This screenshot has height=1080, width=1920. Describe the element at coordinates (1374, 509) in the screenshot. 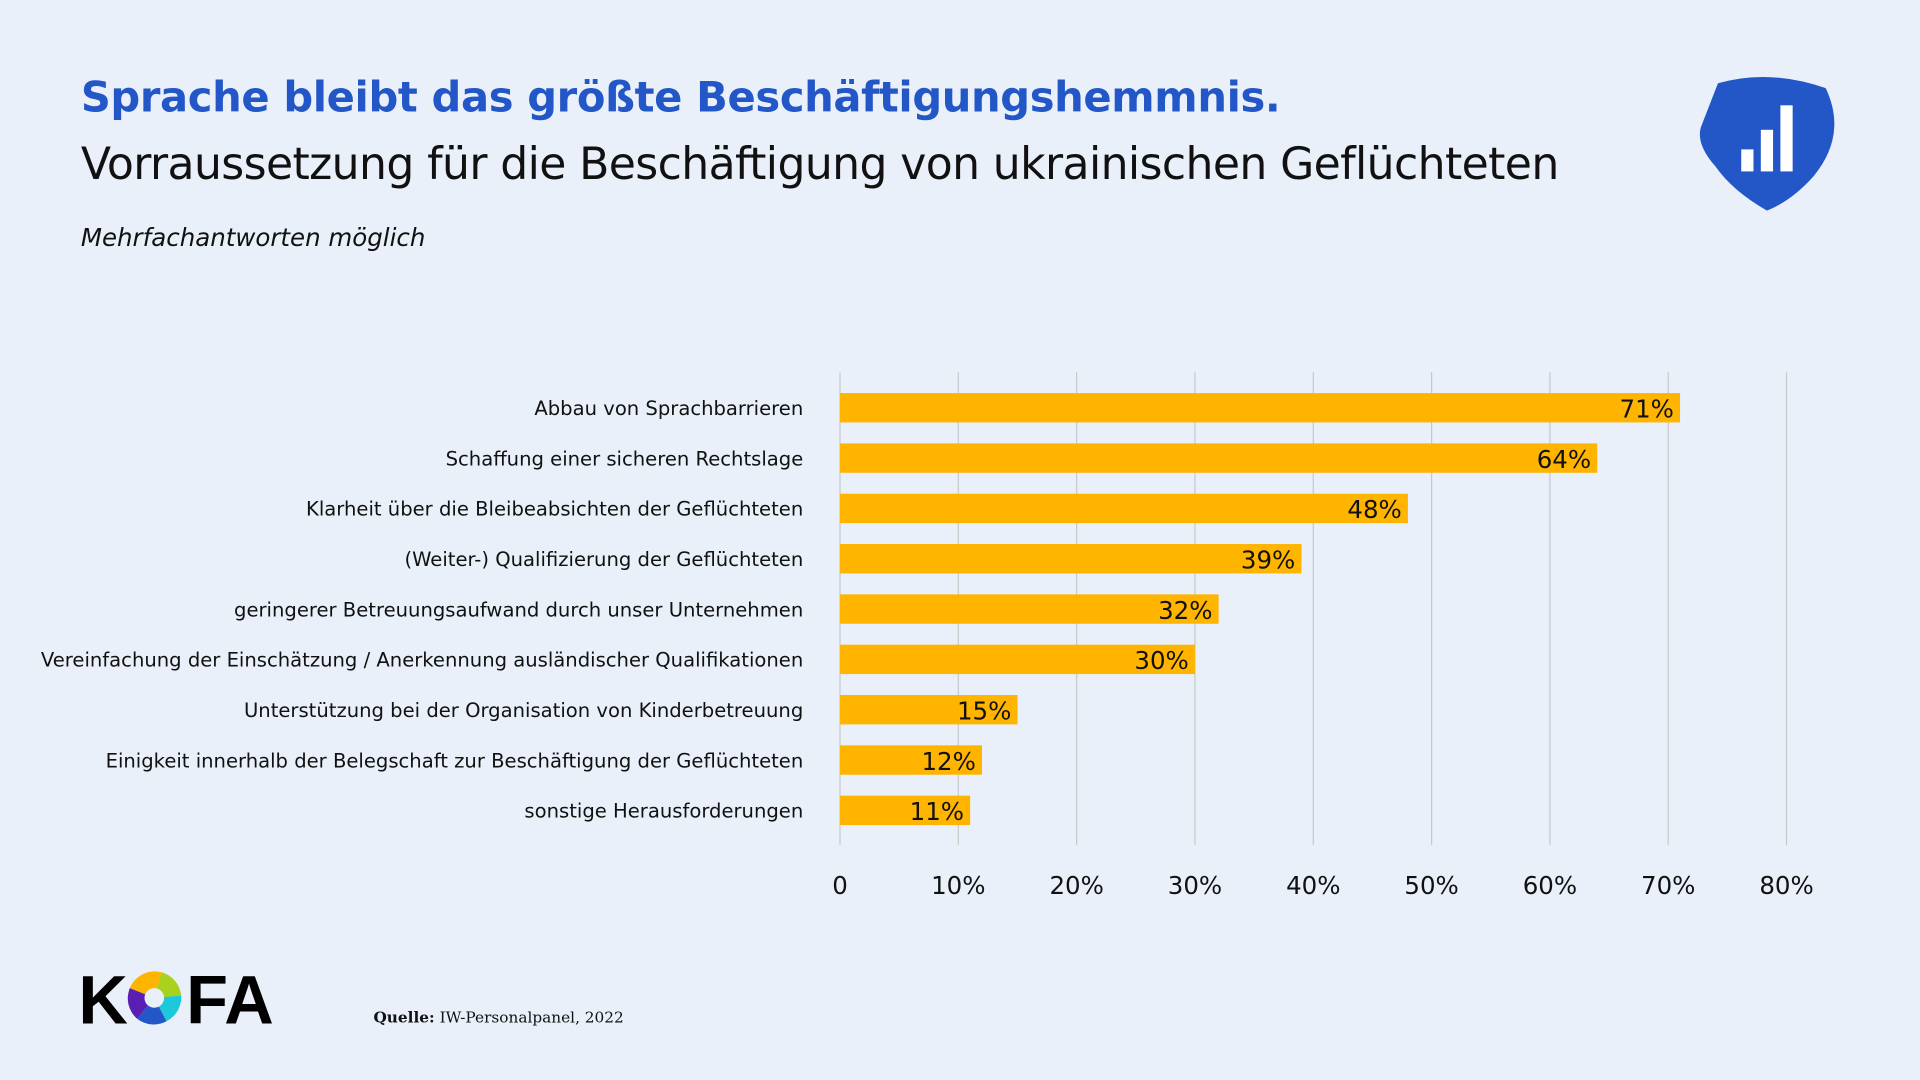

I see `data-label: 48%` at that location.